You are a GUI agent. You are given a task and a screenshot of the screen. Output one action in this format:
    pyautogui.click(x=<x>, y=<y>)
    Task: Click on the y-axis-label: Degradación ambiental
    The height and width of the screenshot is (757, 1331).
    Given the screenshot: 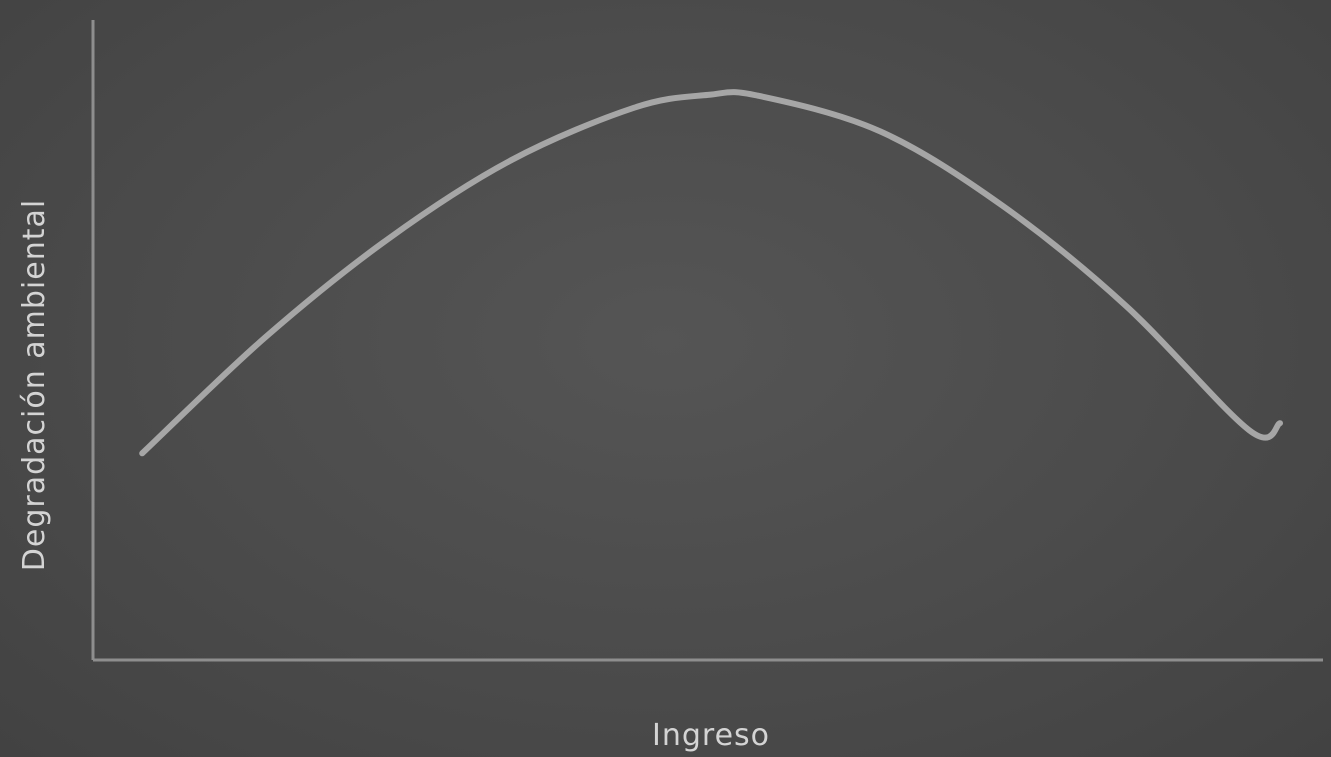 What is the action you would take?
    pyautogui.click(x=34, y=385)
    